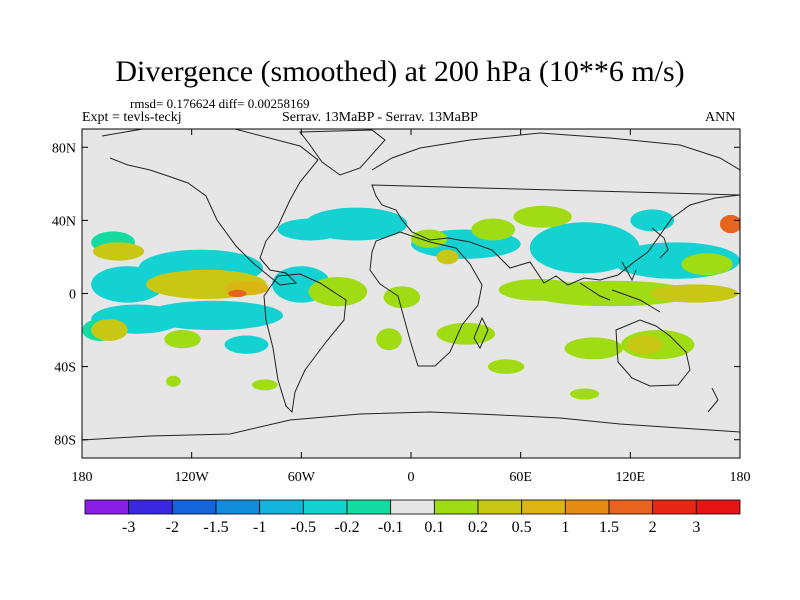 The height and width of the screenshot is (600, 800). Describe the element at coordinates (72, 295) in the screenshot. I see `y-tick-label-2: 0` at that location.